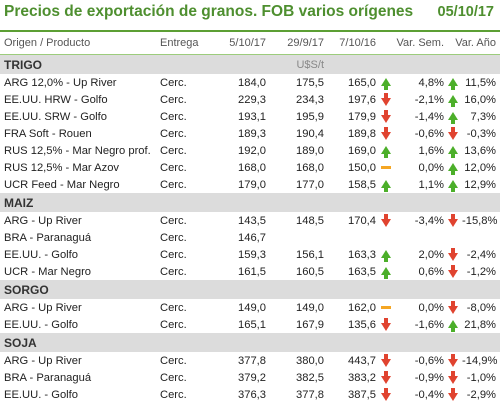 This screenshot has height=403, width=500. Describe the element at coordinates (310, 324) in the screenshot. I see `price-week-ago: 167,9` at that location.